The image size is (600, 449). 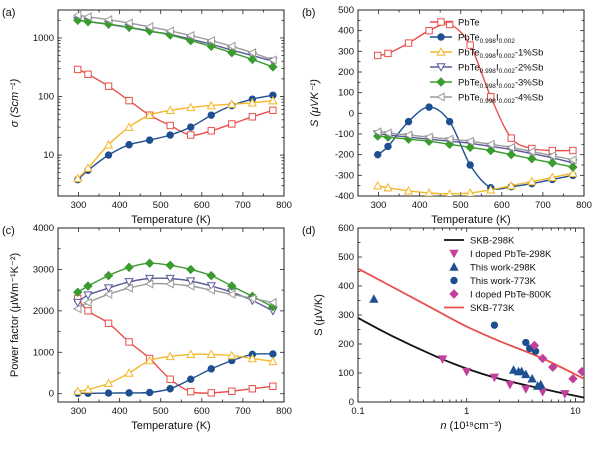 What do you see at coordinates (441, 37) in the screenshot?
I see `legend-marker-pbtei` at bounding box center [441, 37].